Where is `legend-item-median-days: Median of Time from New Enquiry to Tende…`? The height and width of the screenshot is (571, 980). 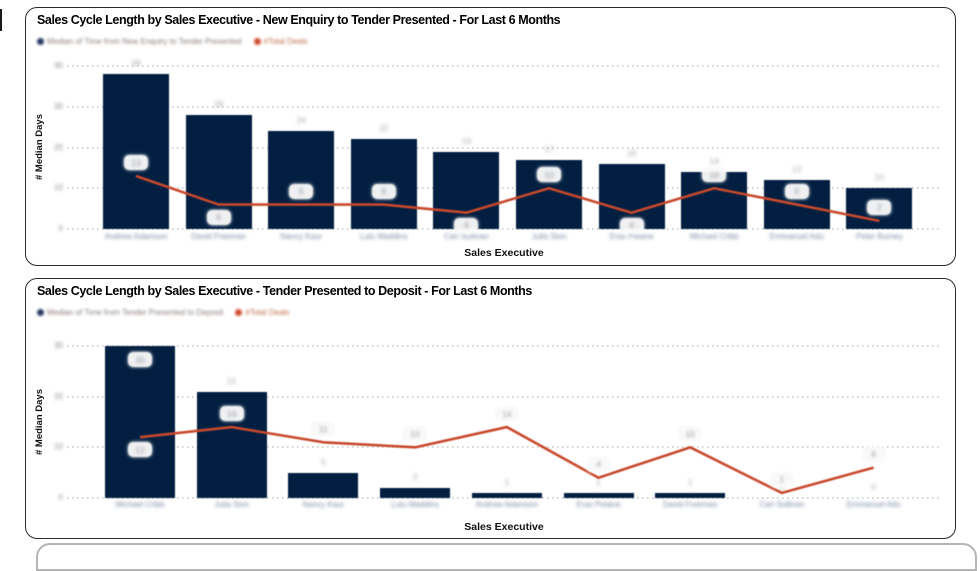
legend-item-median-days: Median of Time from New Enquiry to Tende… is located at coordinates (139, 41).